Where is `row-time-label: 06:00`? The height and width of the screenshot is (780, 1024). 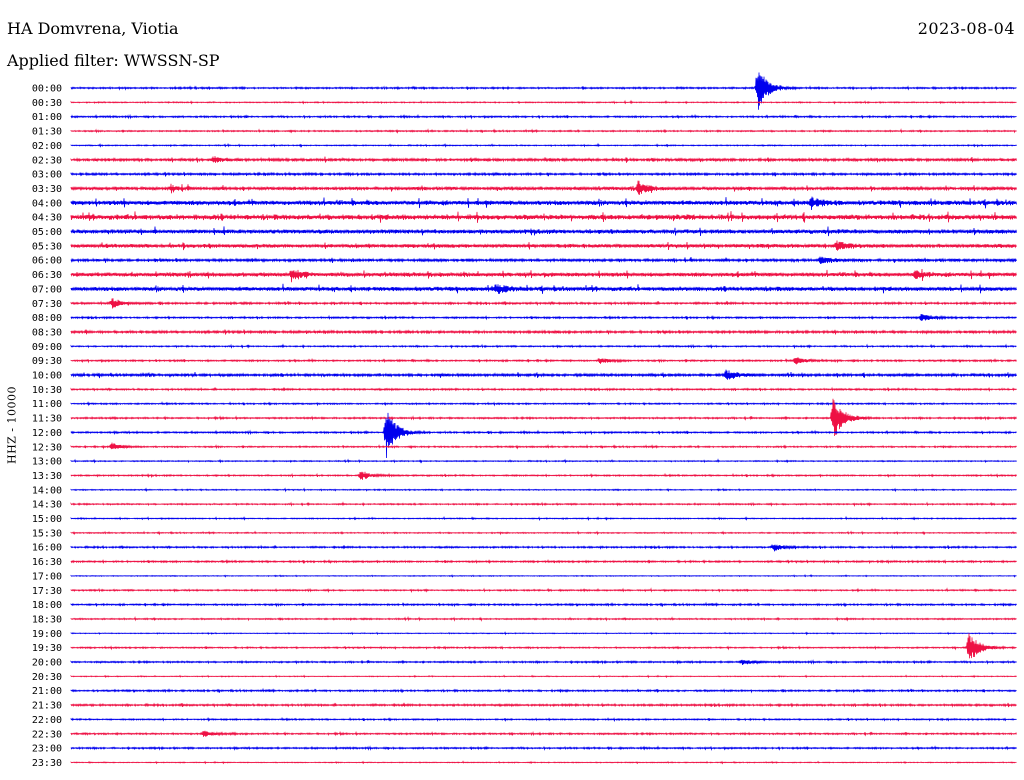
row-time-label: 06:00 is located at coordinates (47, 261).